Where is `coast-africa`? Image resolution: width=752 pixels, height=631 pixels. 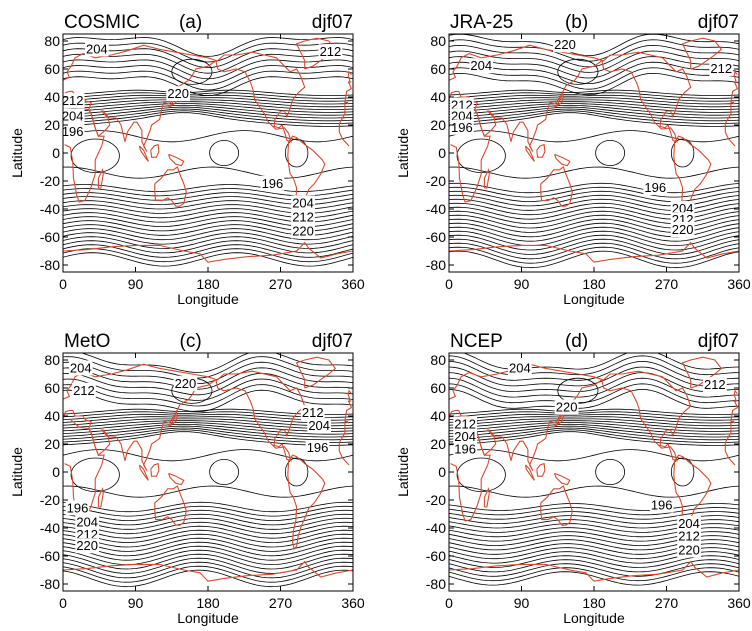 coast-africa is located at coordinates (593, 470).